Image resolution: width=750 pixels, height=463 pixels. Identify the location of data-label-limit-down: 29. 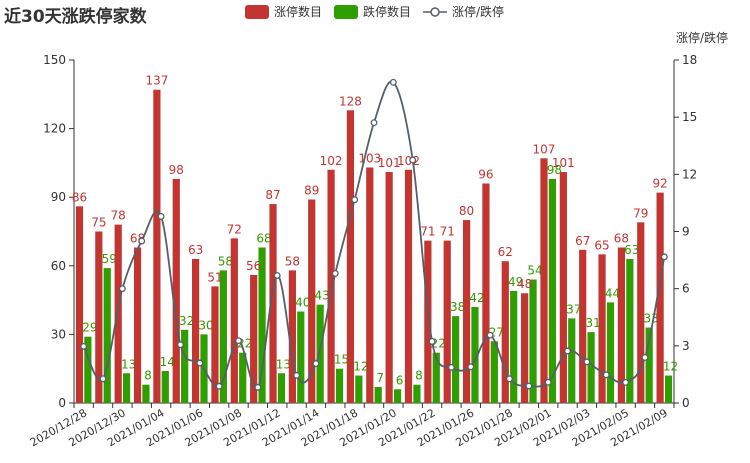
(89, 328).